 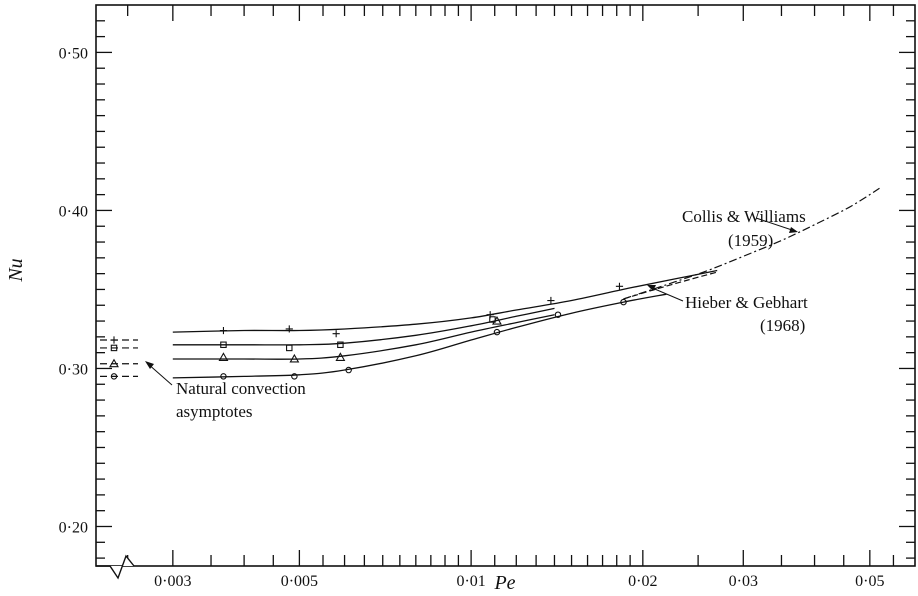 I want to click on asymptote-marker-plus, so click(x=114, y=340).